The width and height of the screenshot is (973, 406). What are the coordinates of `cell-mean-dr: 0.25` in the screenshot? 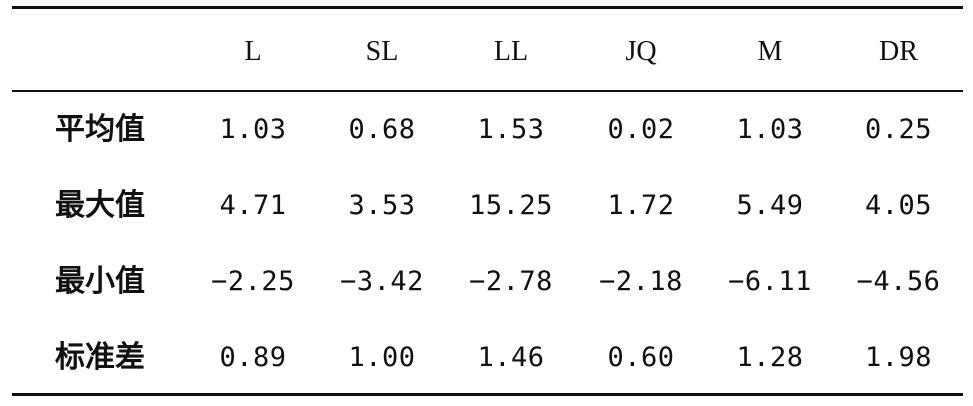 It's located at (898, 129).